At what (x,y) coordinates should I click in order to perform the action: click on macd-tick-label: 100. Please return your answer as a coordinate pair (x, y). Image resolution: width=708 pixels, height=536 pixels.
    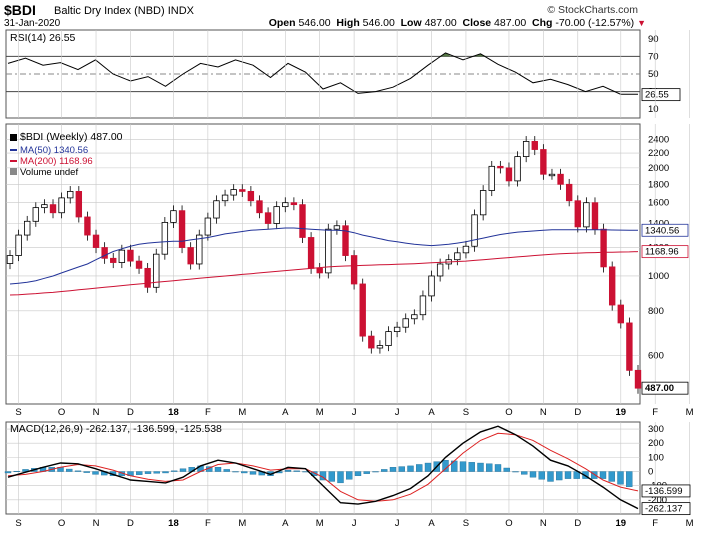
    Looking at the image, I should click on (656, 457).